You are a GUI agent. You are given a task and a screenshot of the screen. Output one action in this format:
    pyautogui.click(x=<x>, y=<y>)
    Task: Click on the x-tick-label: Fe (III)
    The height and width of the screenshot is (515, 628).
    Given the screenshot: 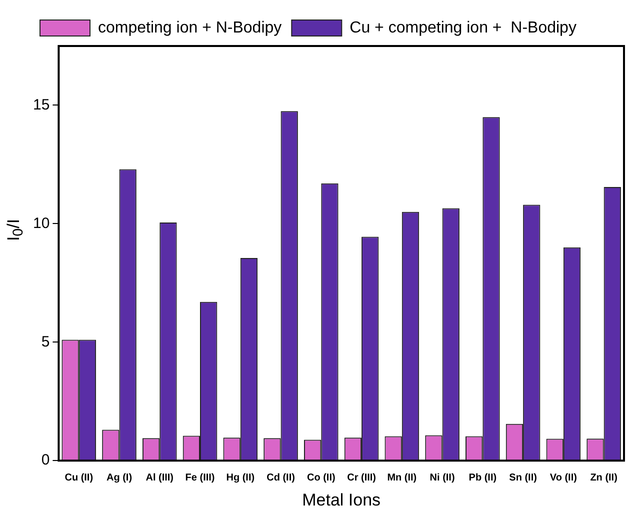 What is the action you would take?
    pyautogui.click(x=200, y=478)
    